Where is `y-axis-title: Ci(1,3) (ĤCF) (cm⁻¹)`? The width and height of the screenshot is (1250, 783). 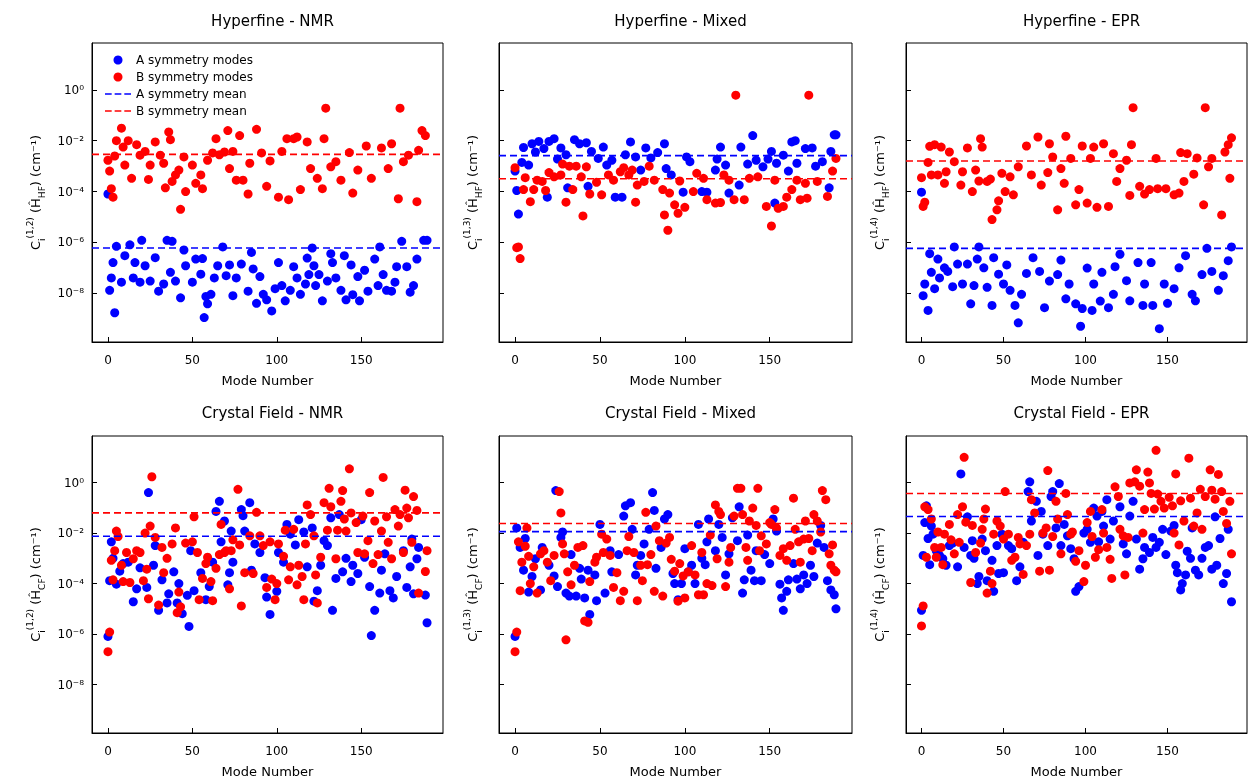 y-axis-title: Ci(1,3) (ĤCF) (cm⁻¹) is located at coordinates (472, 584).